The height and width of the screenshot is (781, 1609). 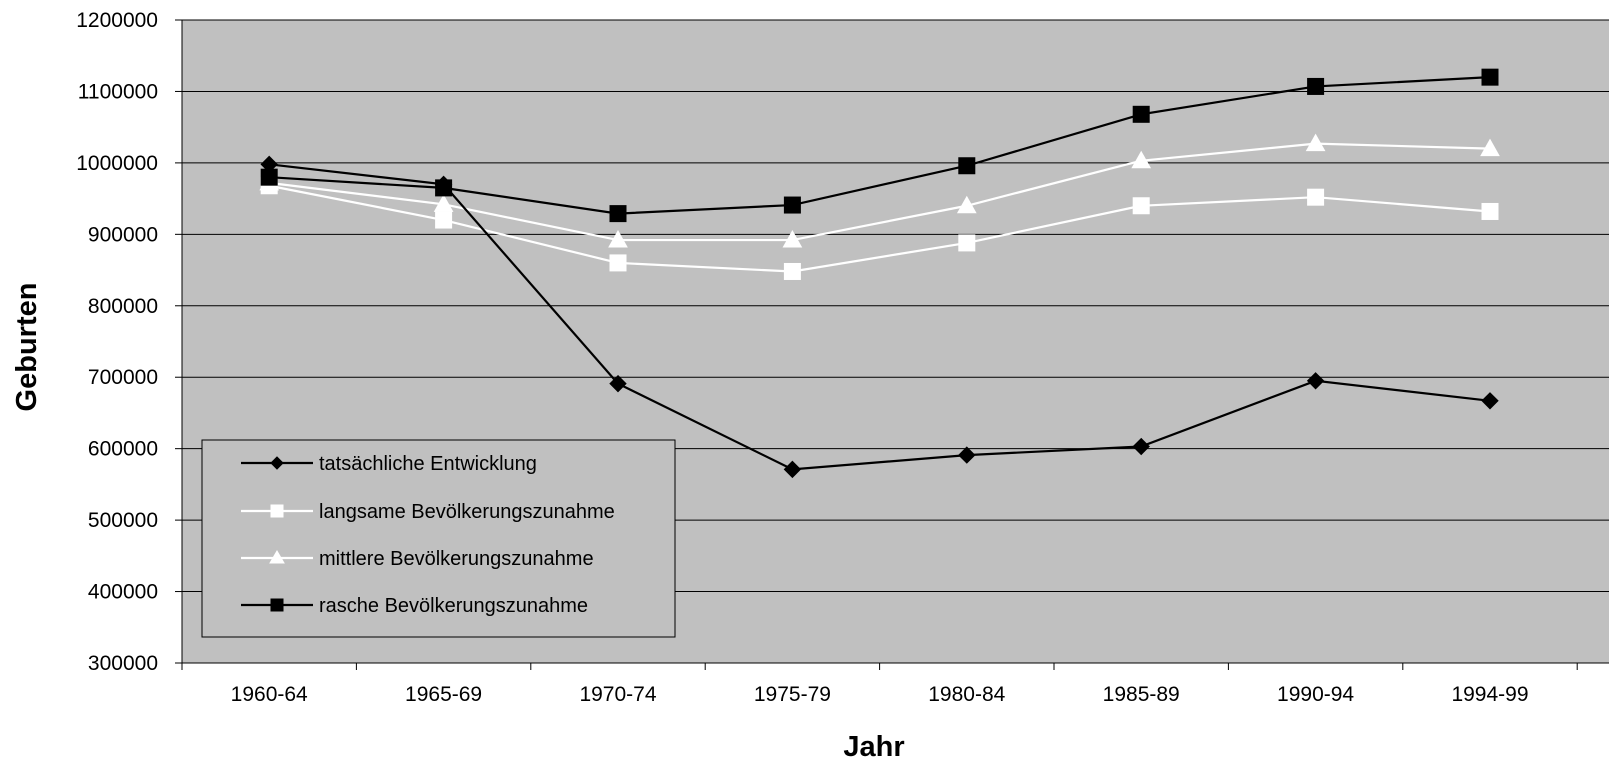 I want to click on legend-label: tatsächliche Entwicklung, so click(x=428, y=464).